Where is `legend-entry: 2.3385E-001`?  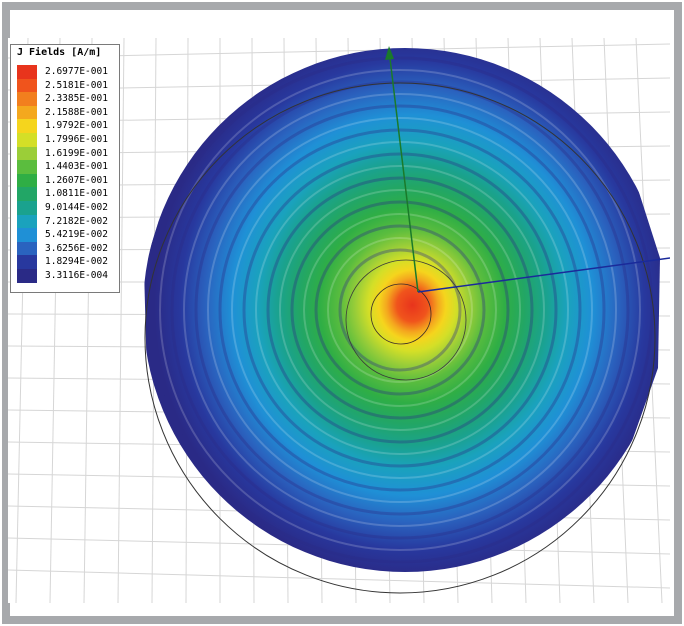 legend-entry: 2.3385E-001 is located at coordinates (67, 99).